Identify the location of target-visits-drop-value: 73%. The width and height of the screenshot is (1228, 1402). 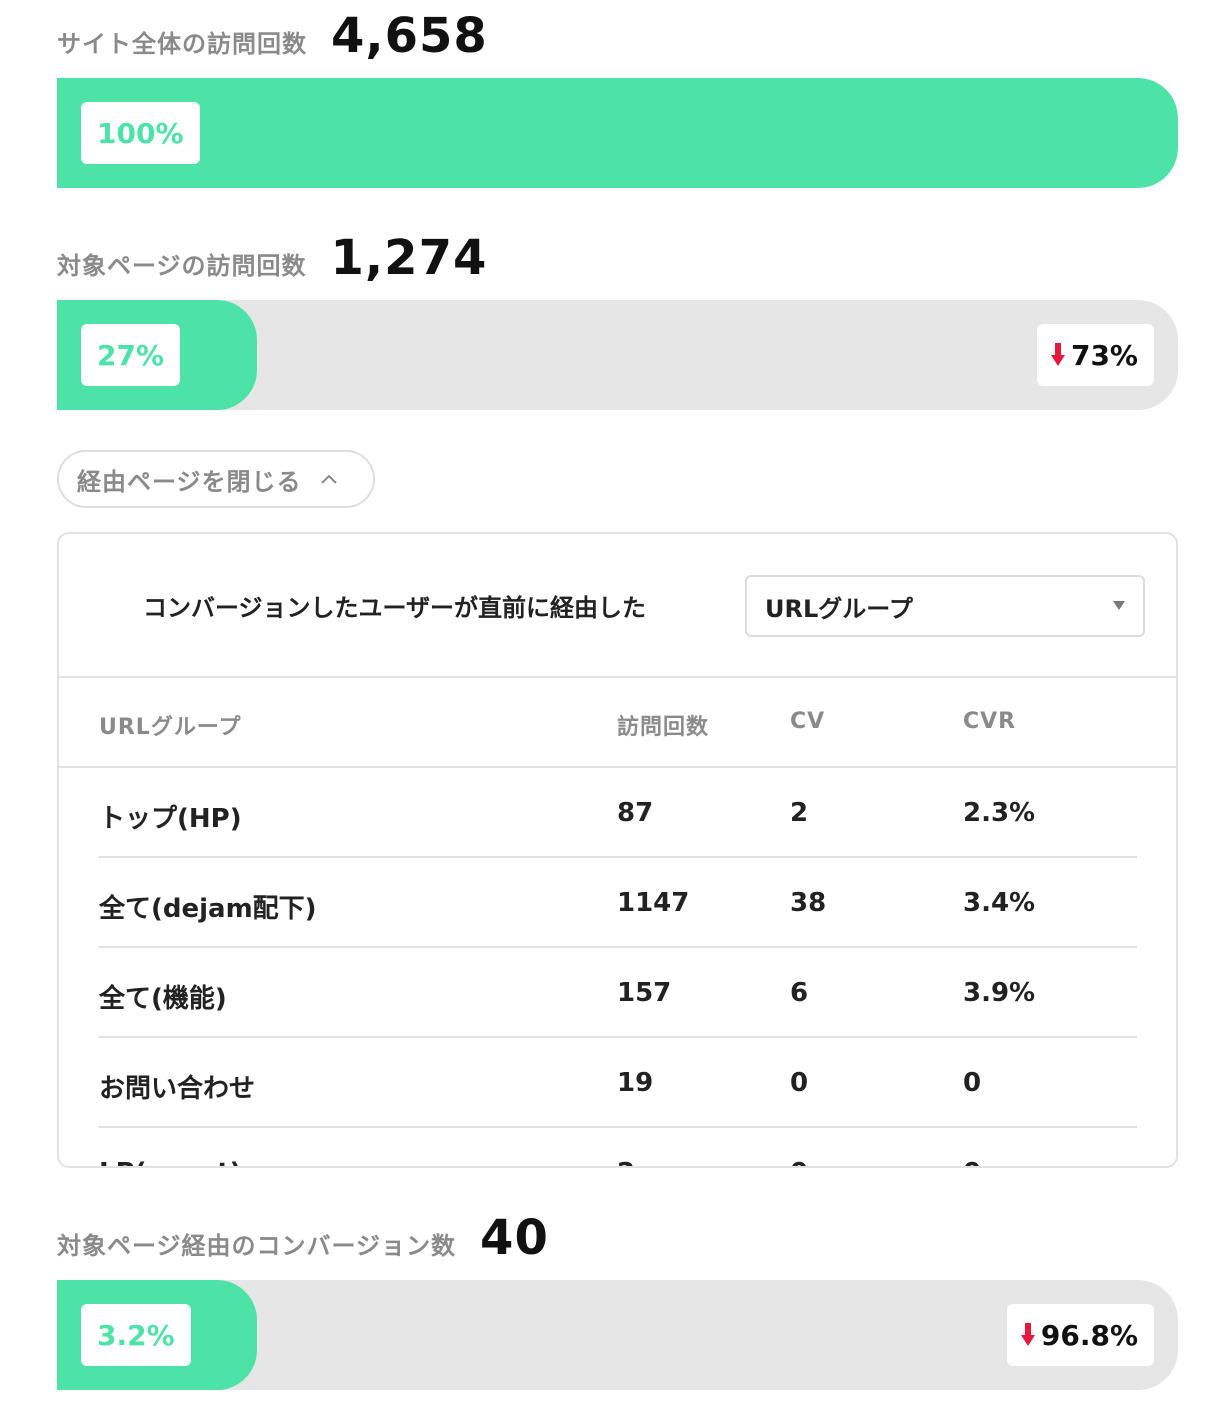
(1104, 355).